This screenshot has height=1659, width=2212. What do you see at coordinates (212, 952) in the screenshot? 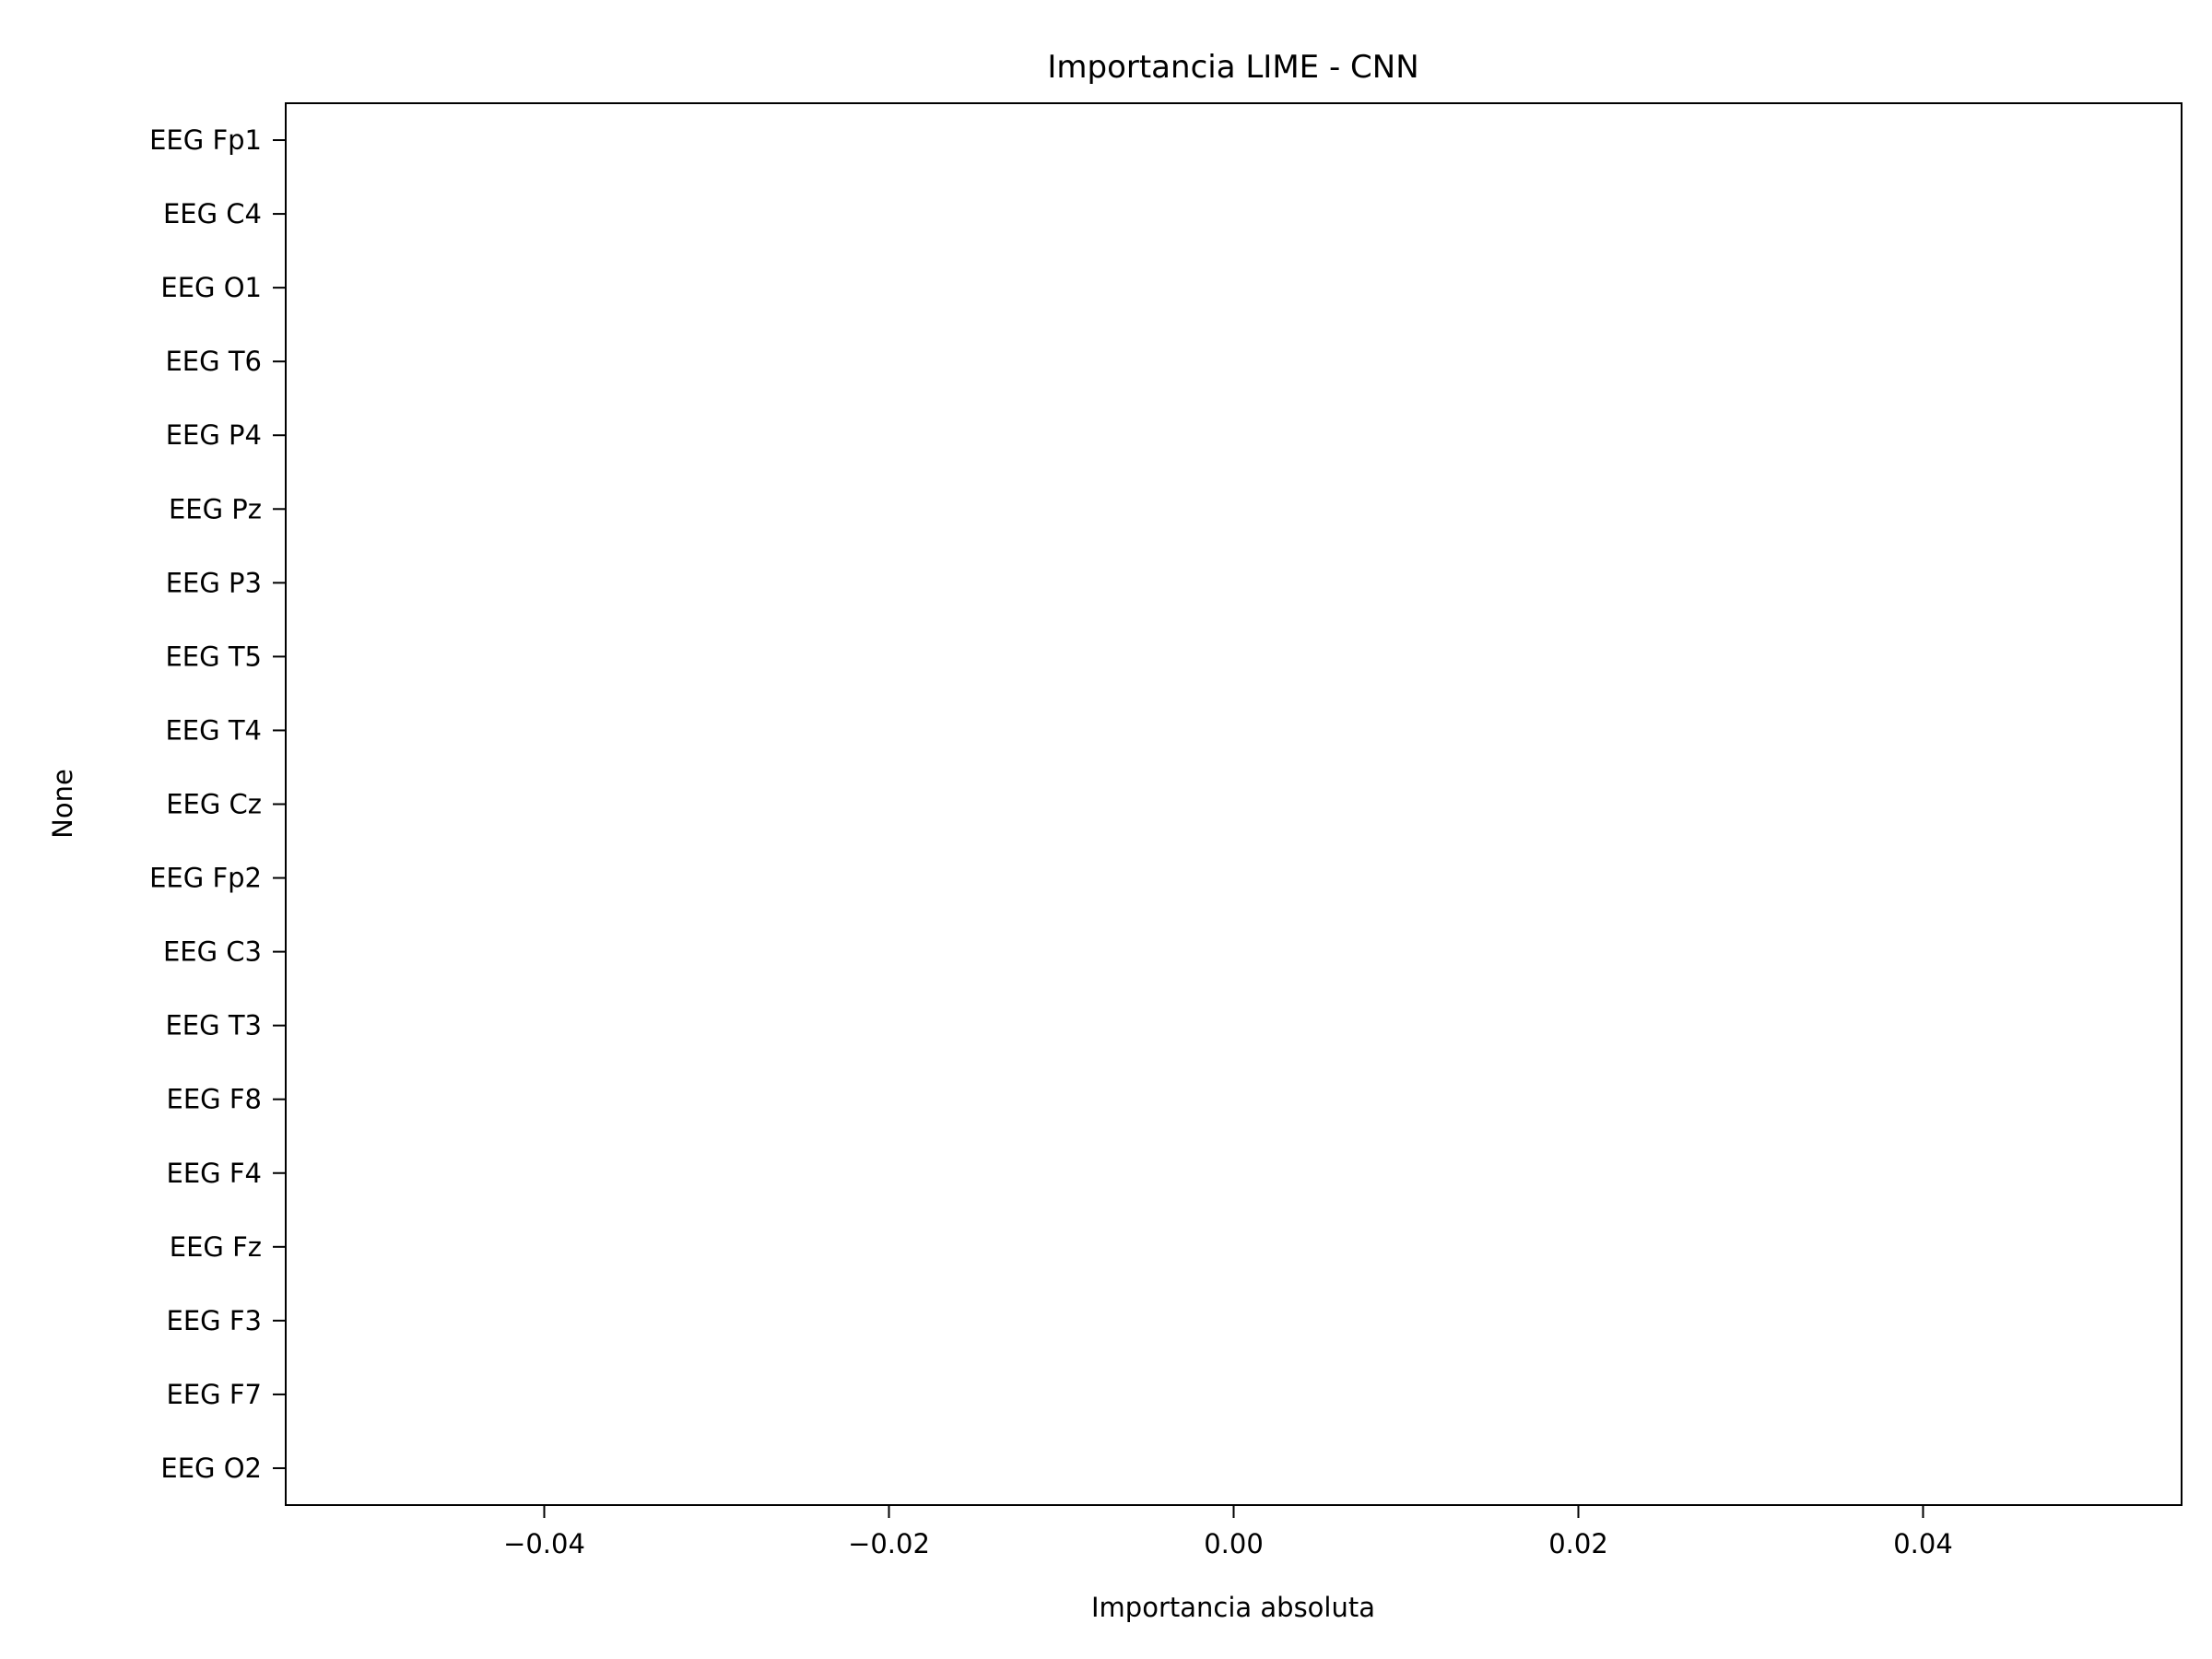
I see `y-tick-label: EEG C3` at bounding box center [212, 952].